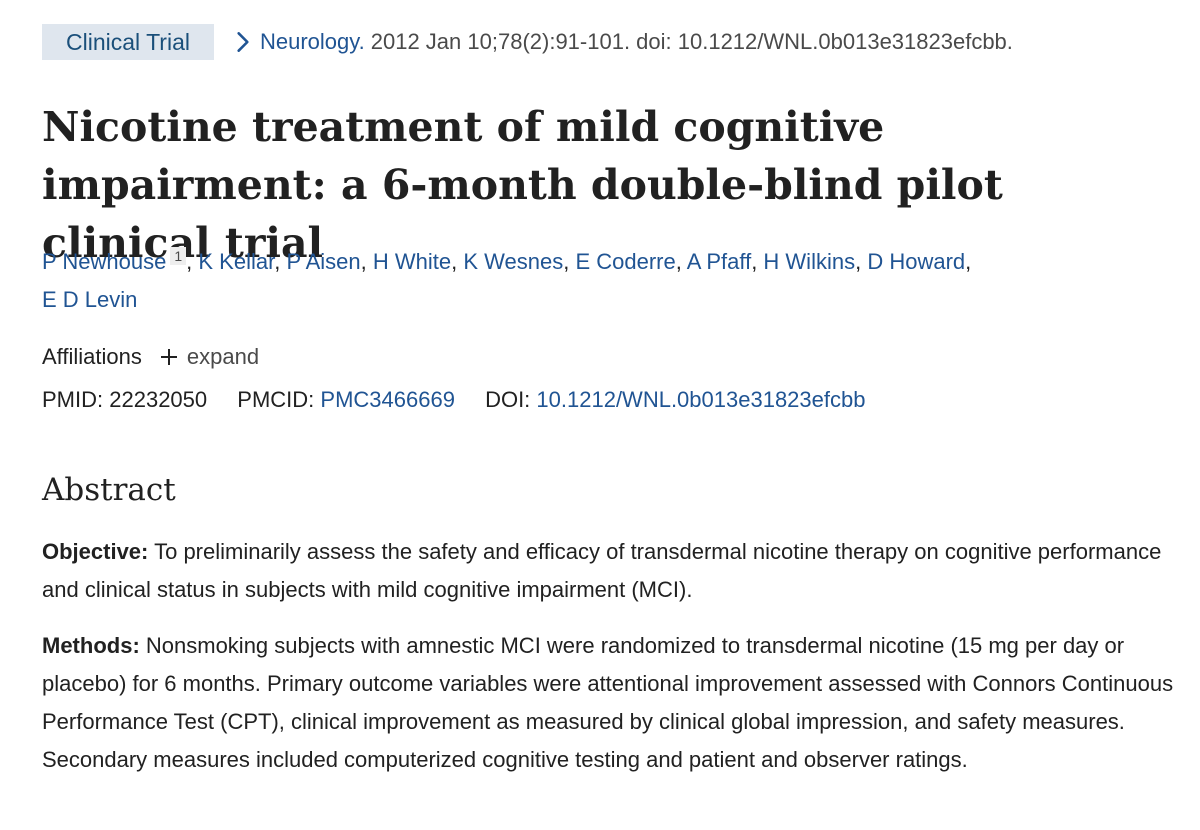 The image size is (1200, 830). Describe the element at coordinates (73, 399) in the screenshot. I see `pmid-label: PMID:` at that location.